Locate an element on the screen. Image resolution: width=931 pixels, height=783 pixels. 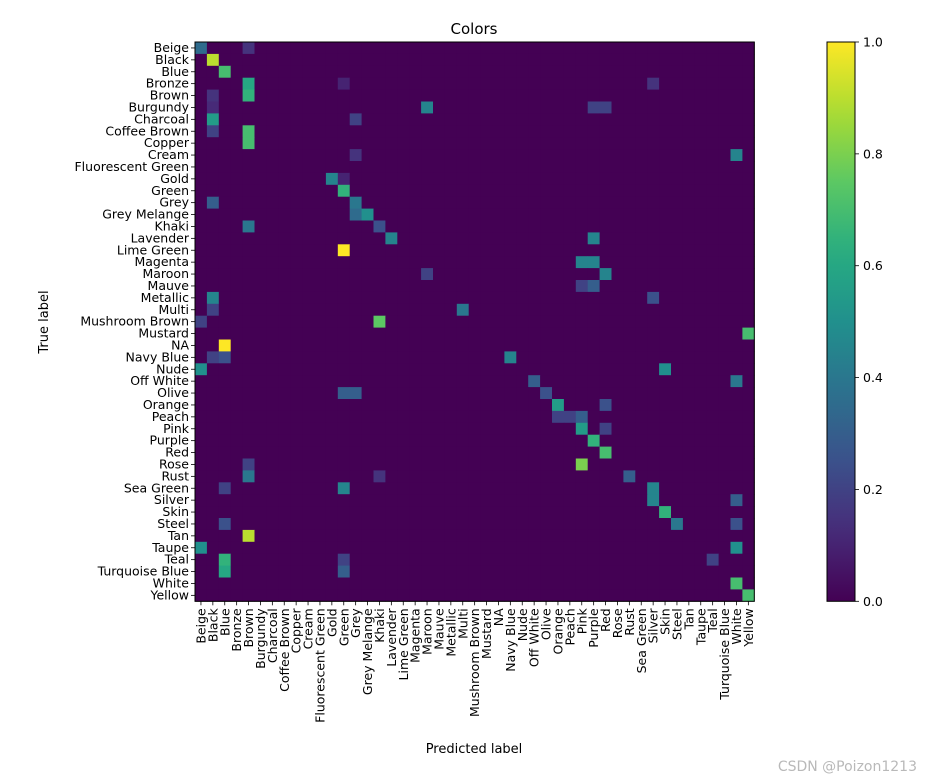
heatmap-cell-orange-purple is located at coordinates (593, 405).